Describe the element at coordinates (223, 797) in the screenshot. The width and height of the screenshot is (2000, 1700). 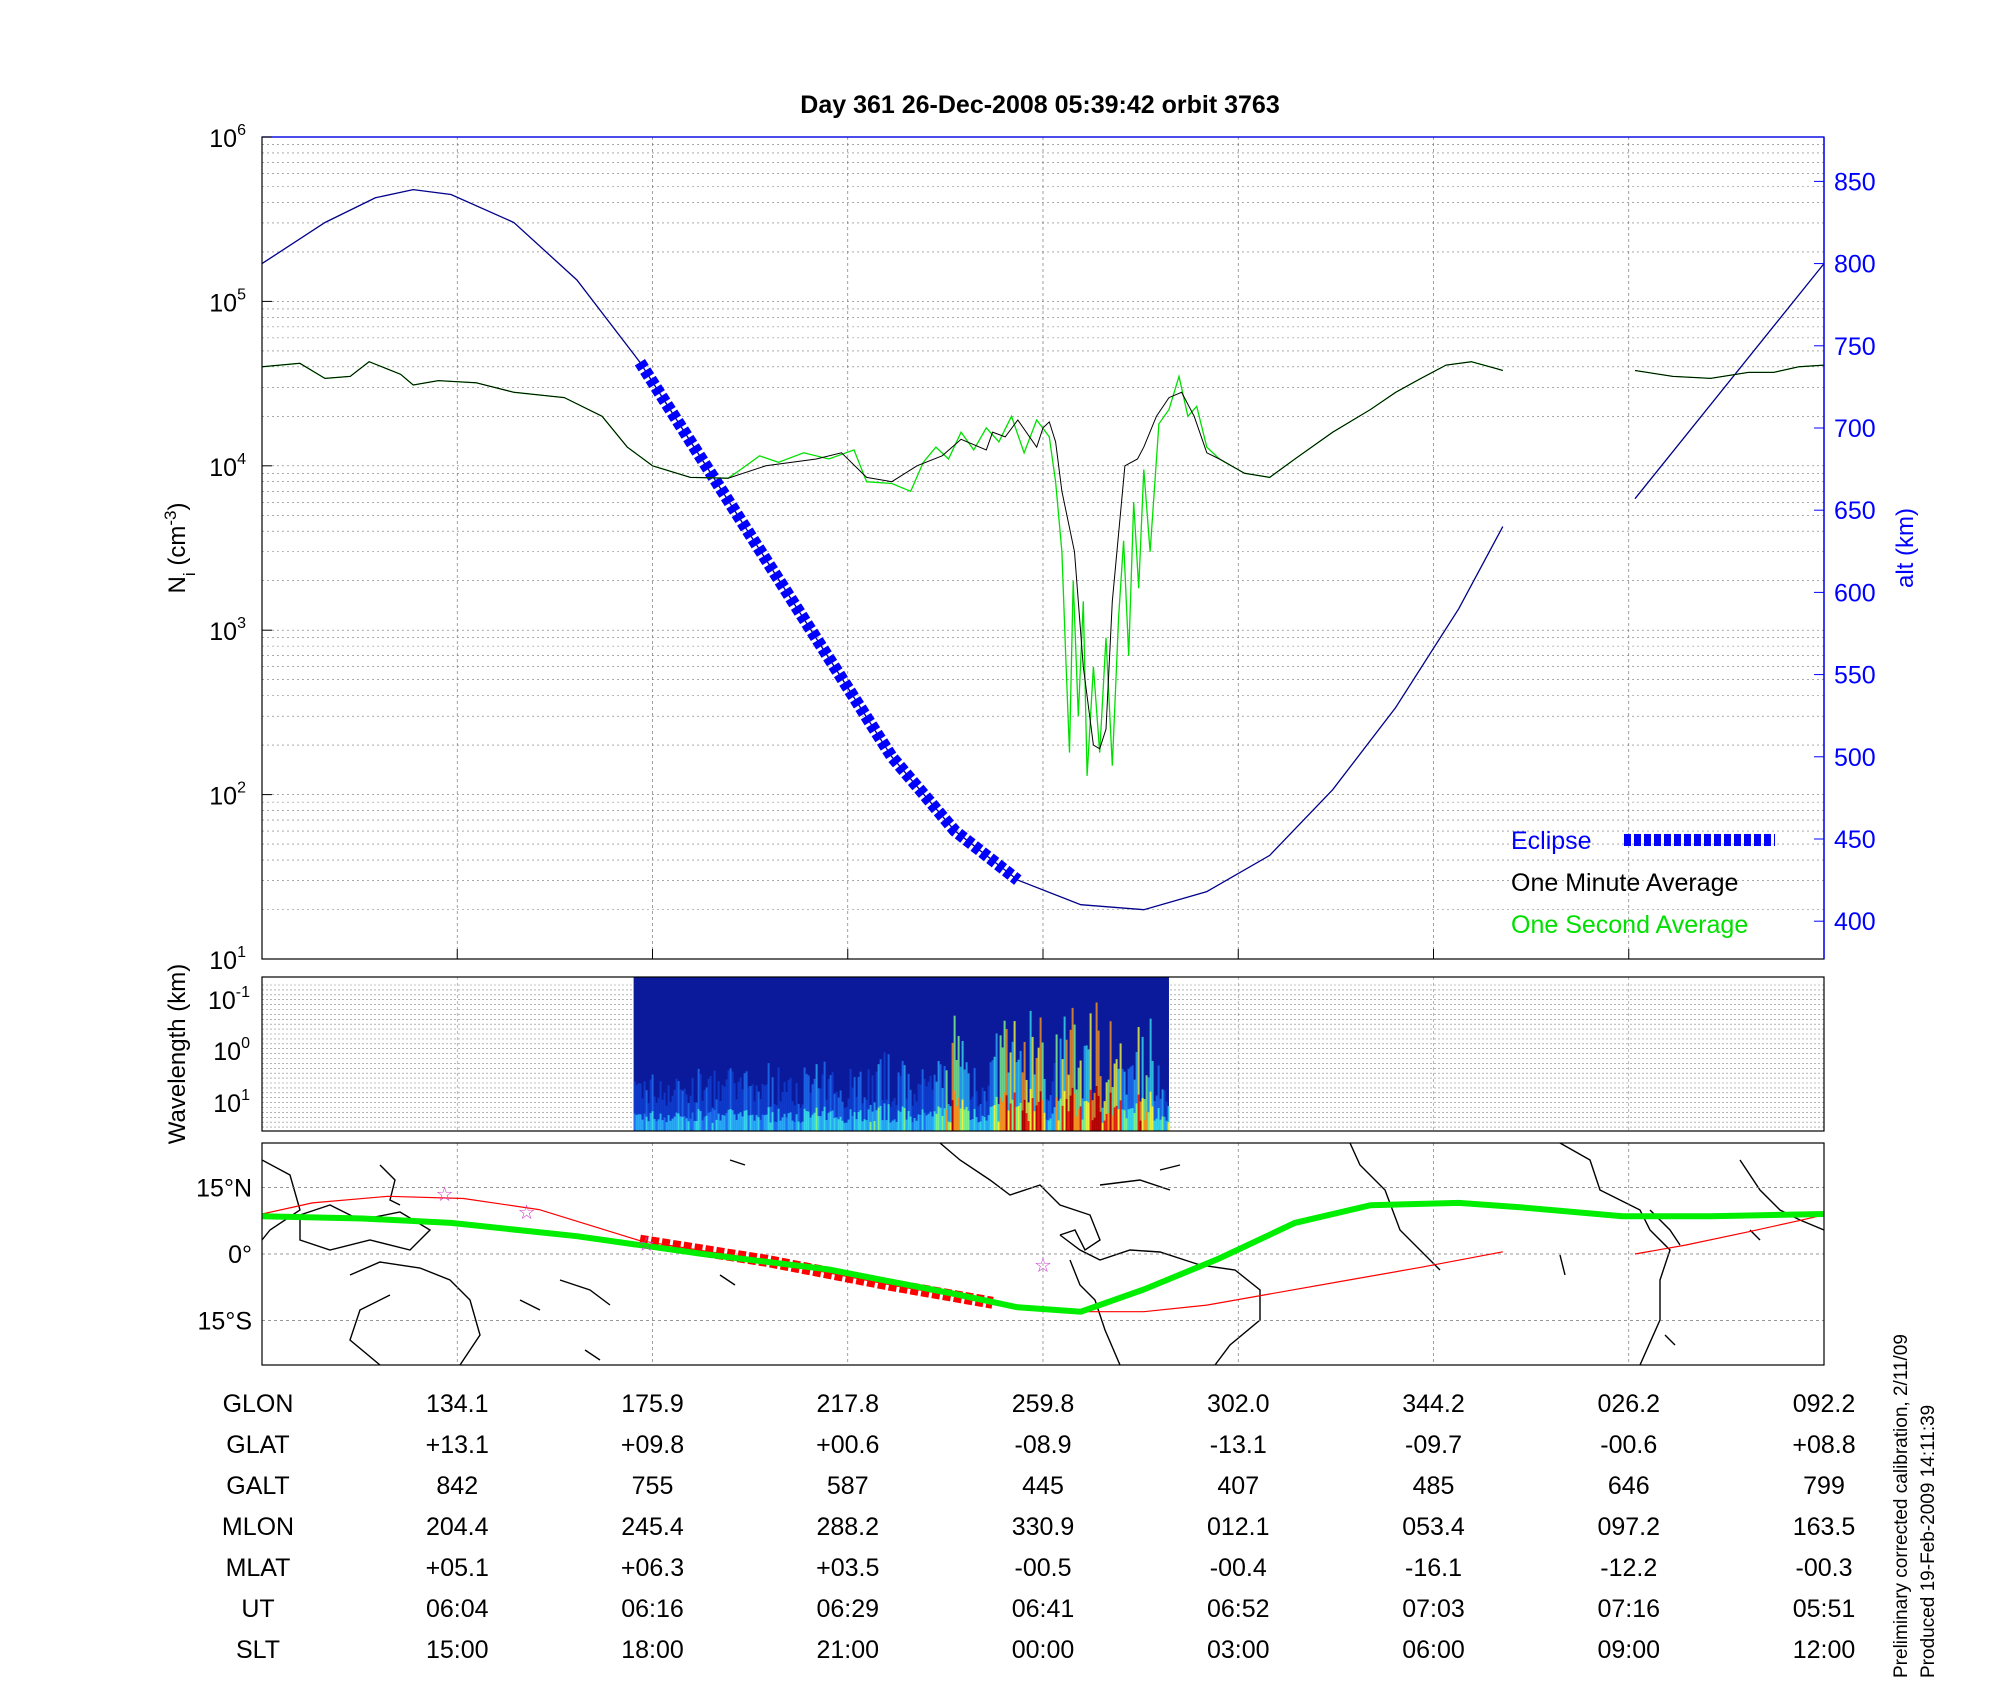
I see `tick-base: 10` at that location.